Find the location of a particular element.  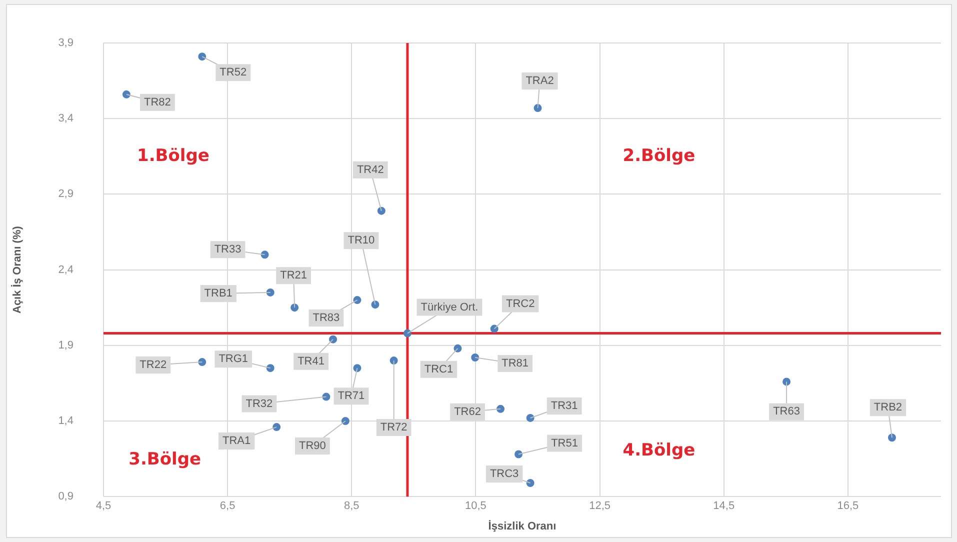

data-label: TR72 is located at coordinates (394, 428).